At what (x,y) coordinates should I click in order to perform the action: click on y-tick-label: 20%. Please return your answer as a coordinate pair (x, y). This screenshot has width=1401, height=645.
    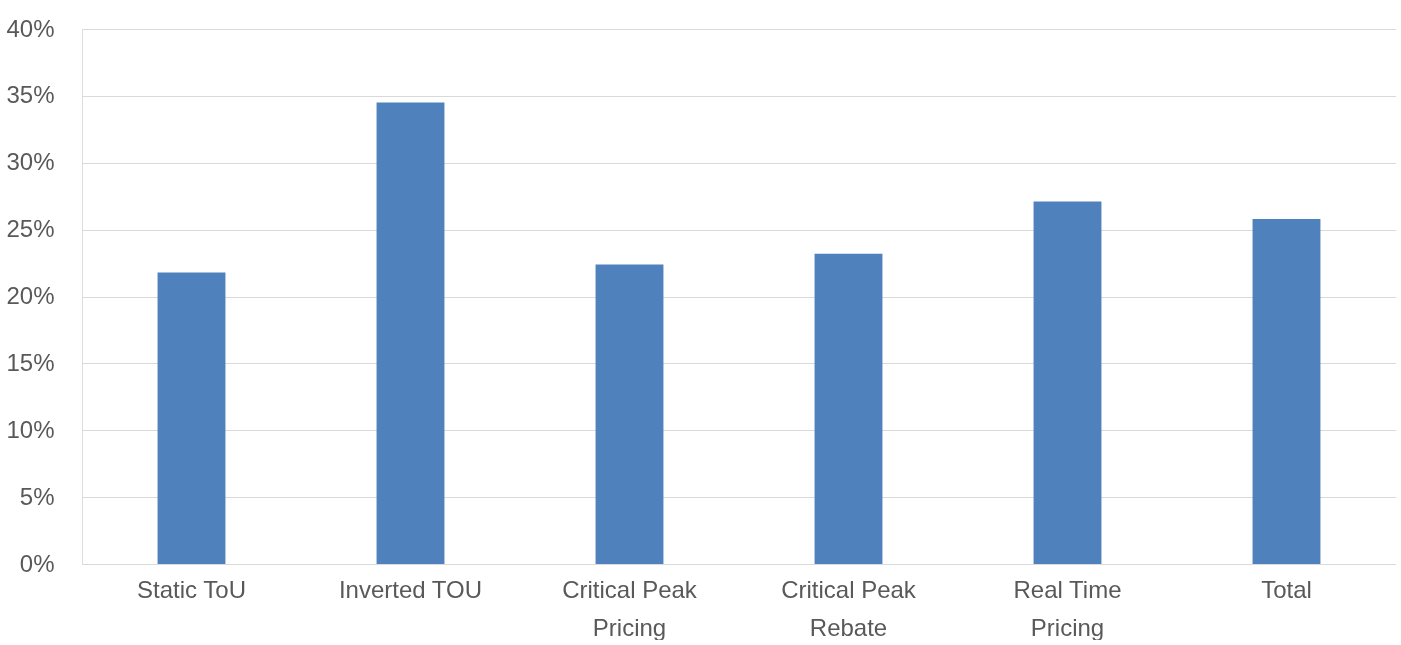
    Looking at the image, I should click on (30, 295).